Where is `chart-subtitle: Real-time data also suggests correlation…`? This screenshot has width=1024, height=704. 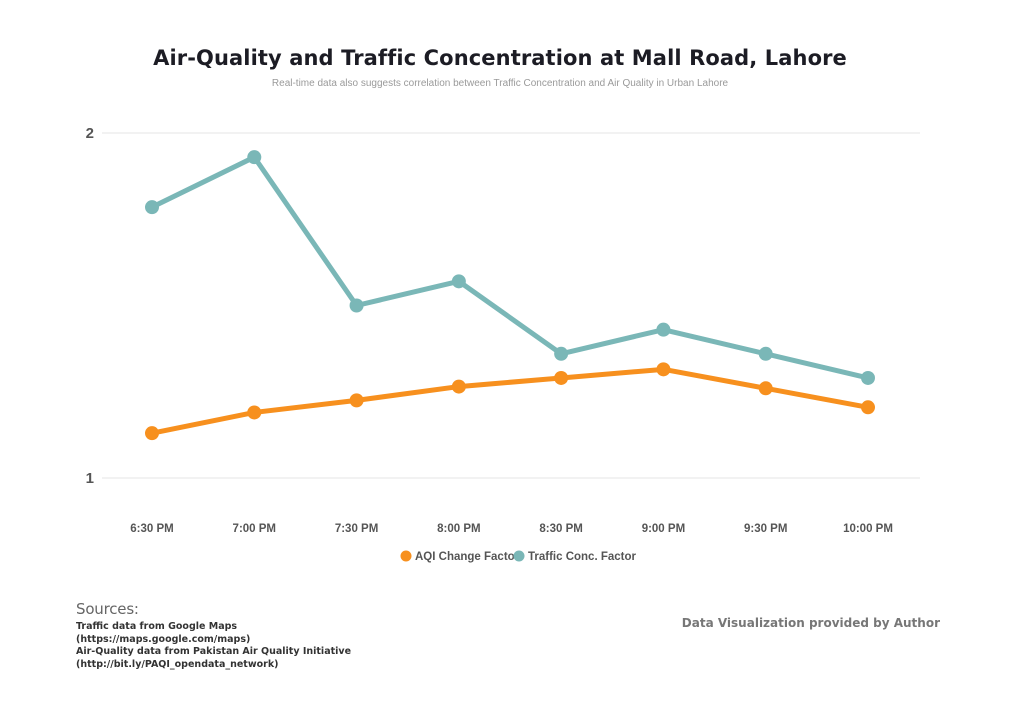 chart-subtitle: Real-time data also suggests correlation… is located at coordinates (500, 83).